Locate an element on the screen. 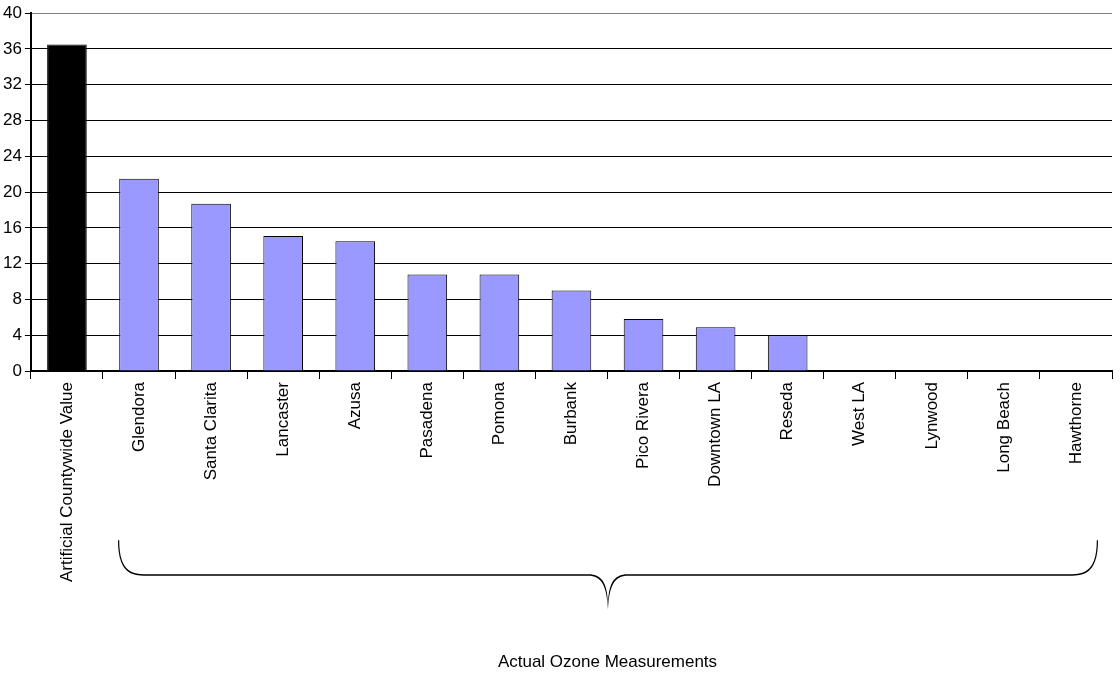  x-tick-label: Pico Rivera is located at coordinates (643, 425).